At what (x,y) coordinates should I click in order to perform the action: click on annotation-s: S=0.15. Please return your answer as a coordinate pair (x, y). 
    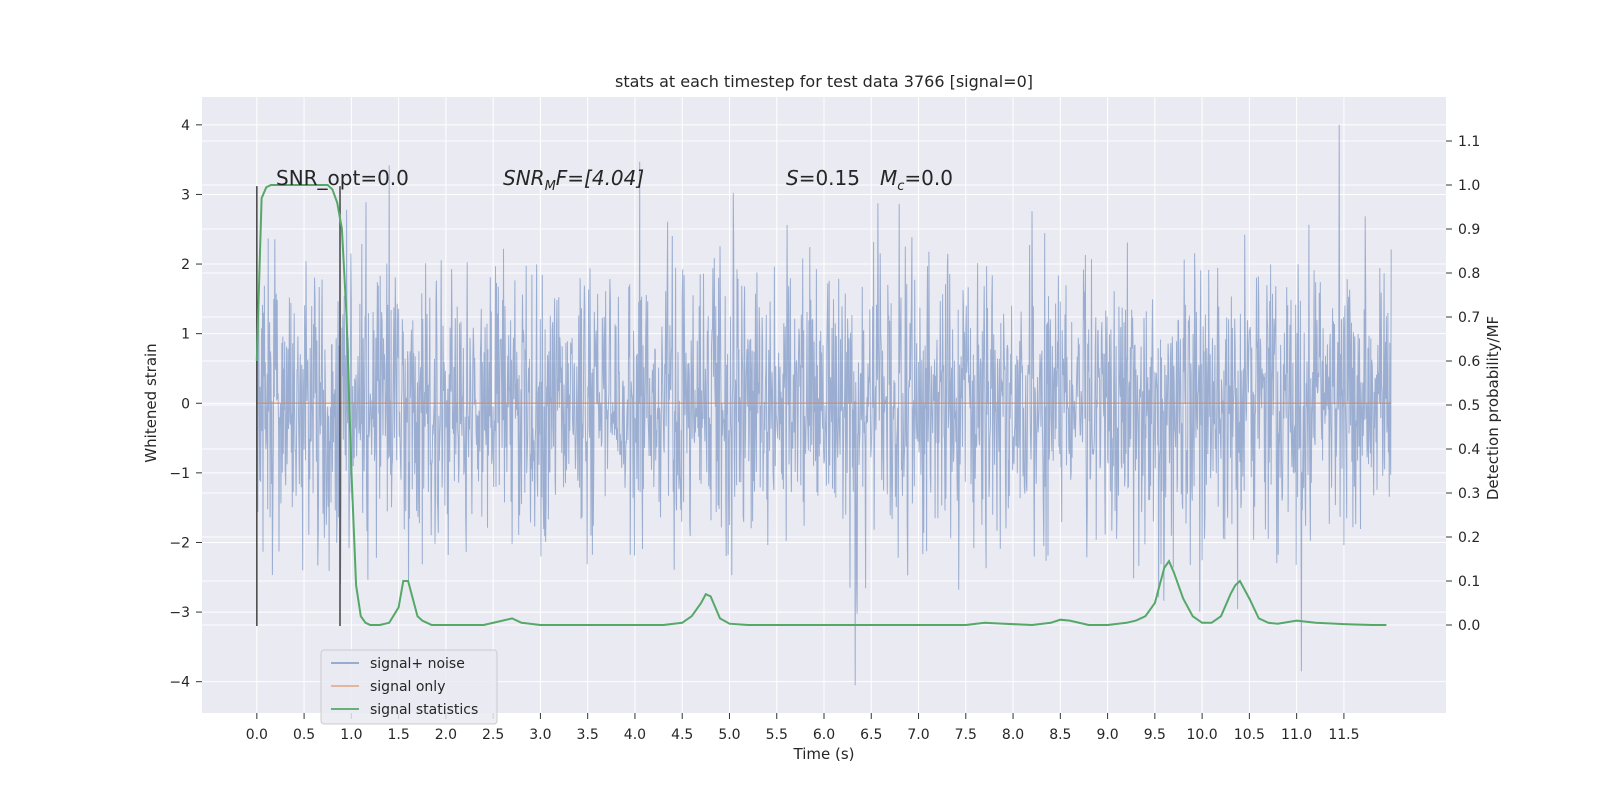
    Looking at the image, I should click on (823, 178).